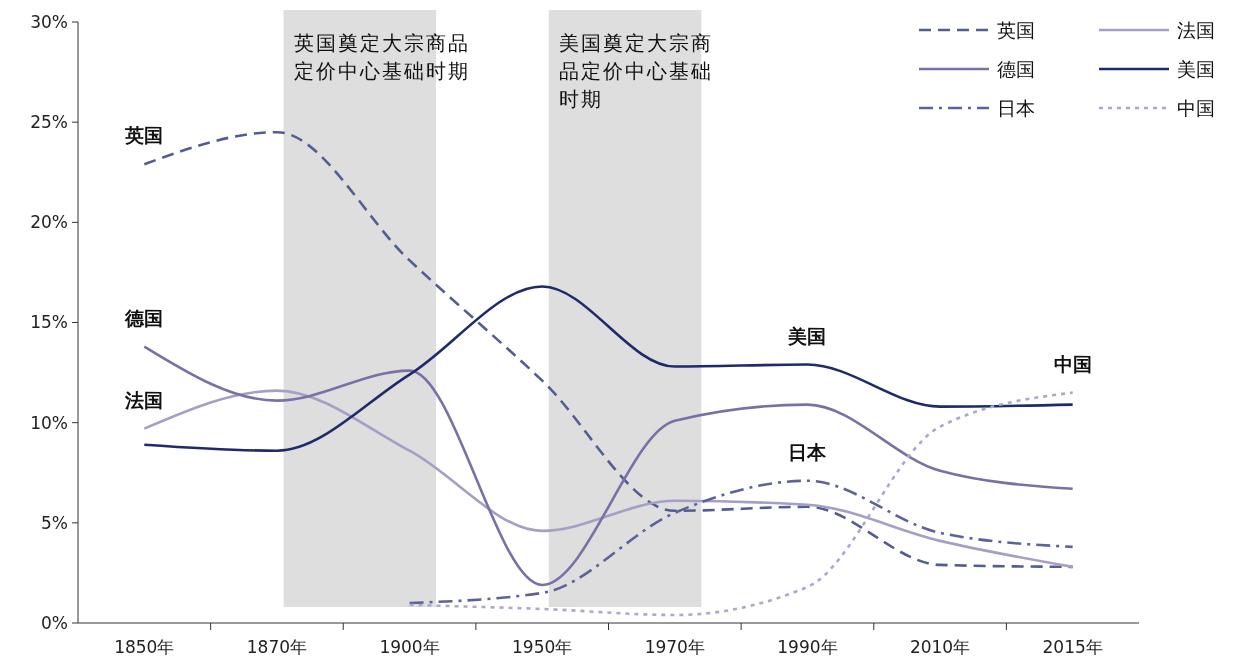 The width and height of the screenshot is (1239, 665). Describe the element at coordinates (381, 57) in the screenshot. I see `band-label: 英国奠定大宗商品定价中心基础时期` at that location.